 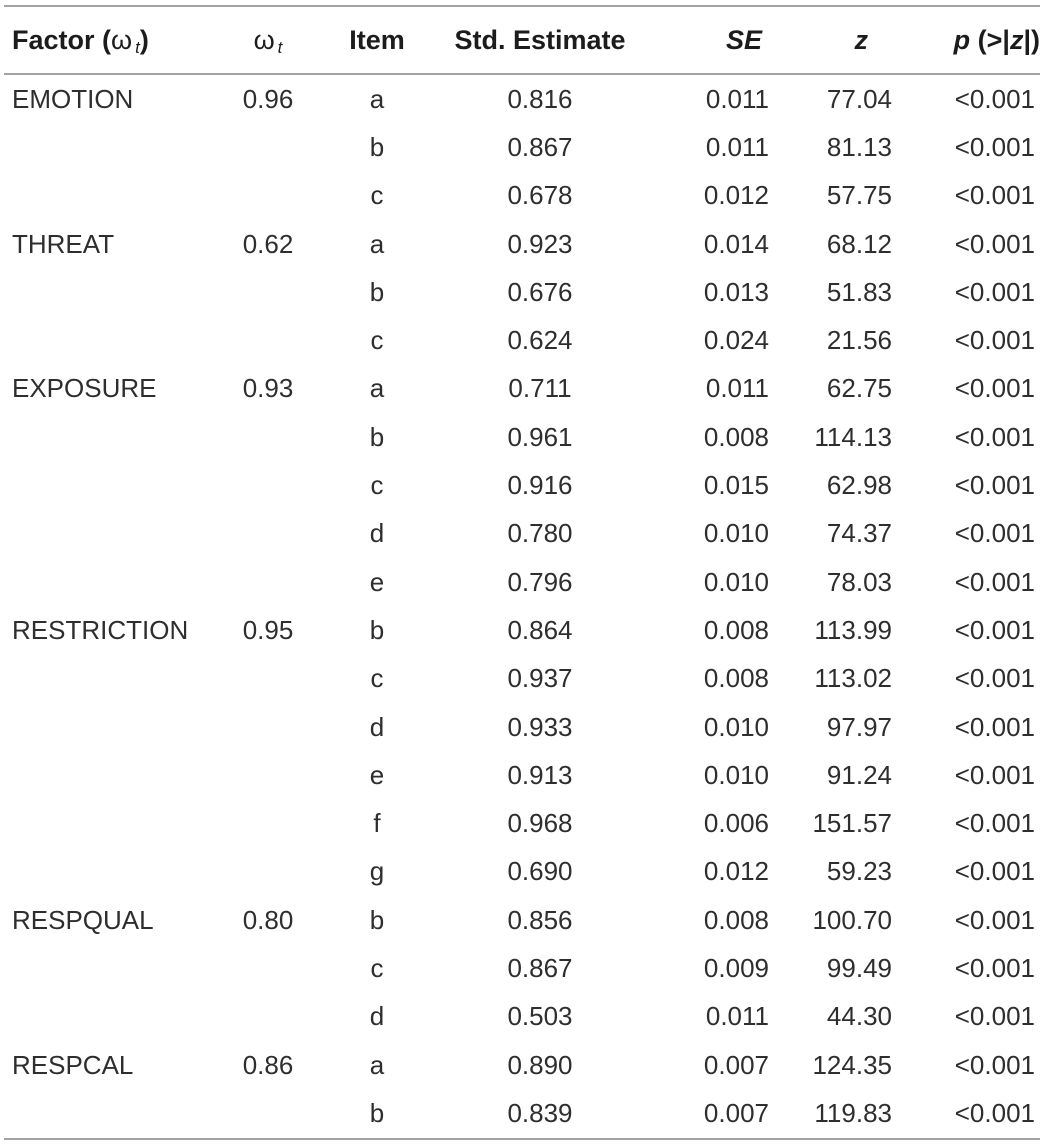 I want to click on z-cell: 124.35, so click(x=852, y=1064).